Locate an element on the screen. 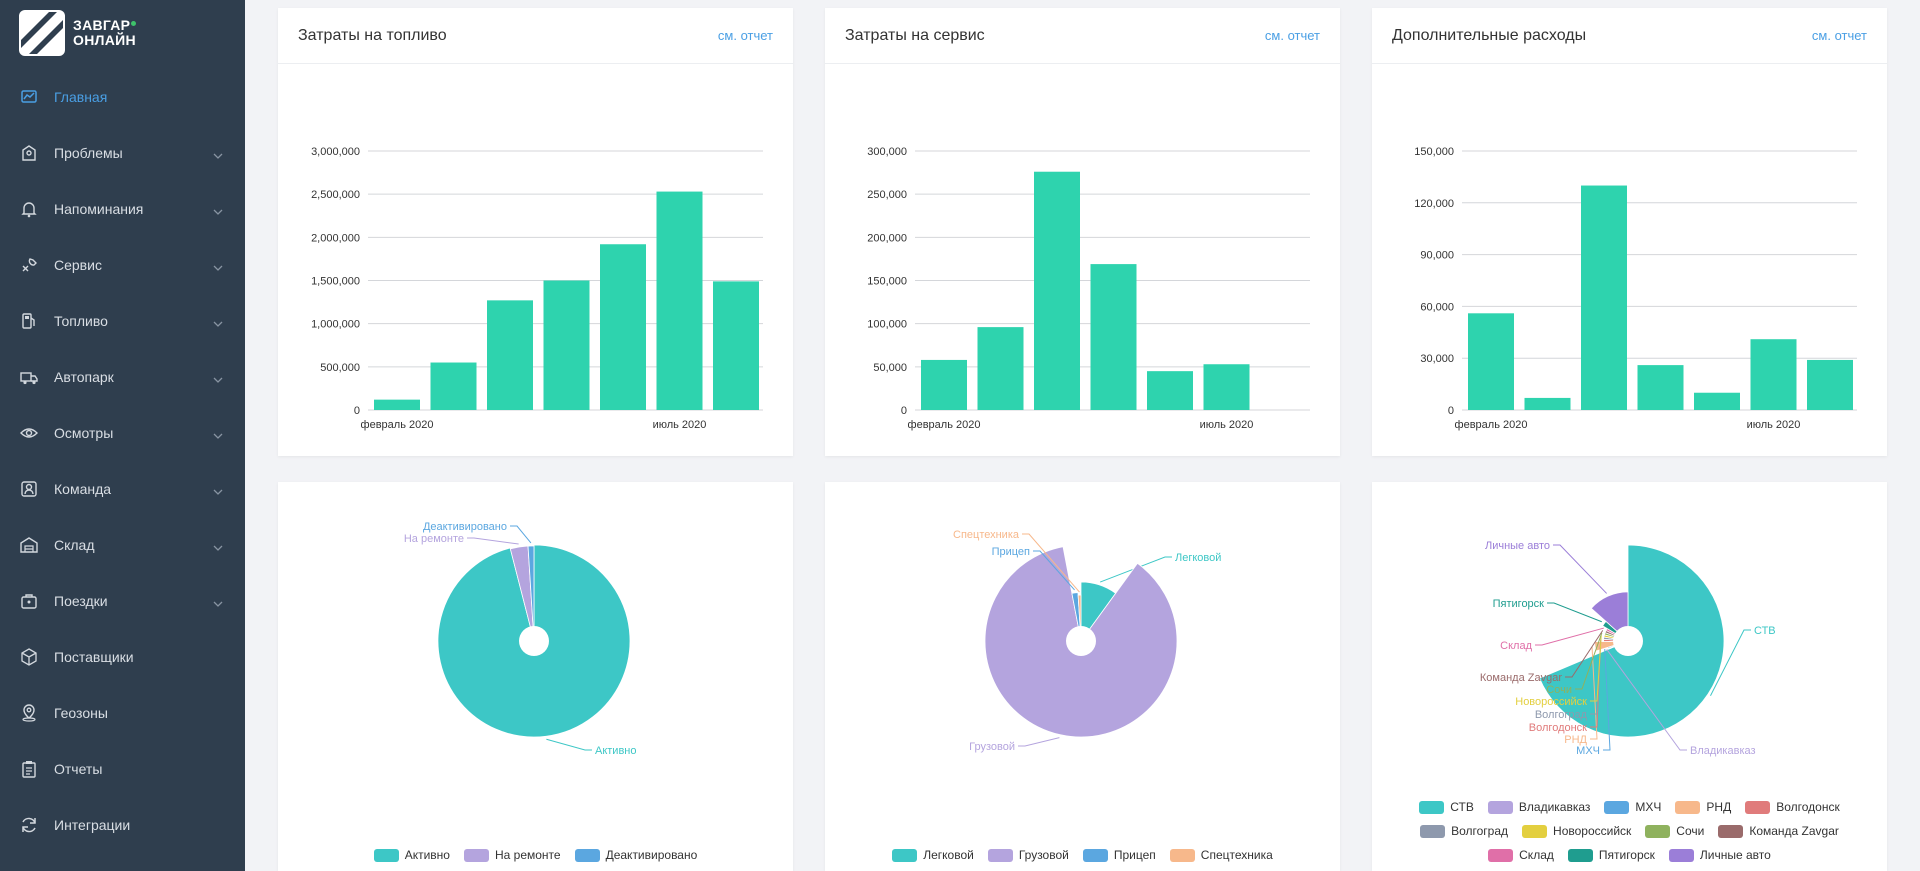 Image resolution: width=1920 pixels, height=871 pixels. y-tick-label: 500,000 is located at coordinates (340, 368).